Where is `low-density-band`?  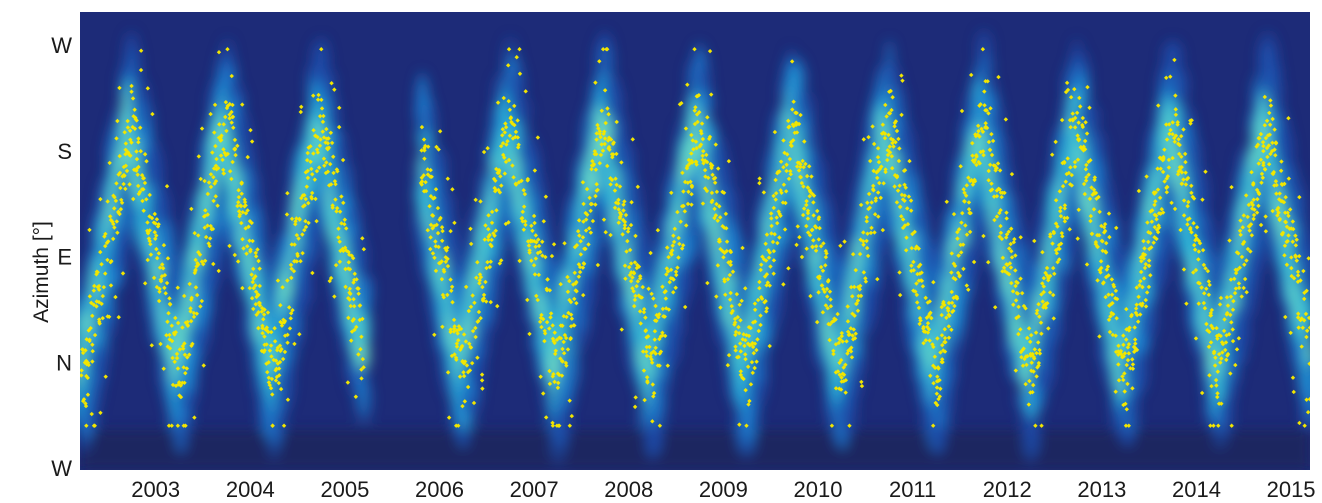
low-density-band is located at coordinates (695, 450).